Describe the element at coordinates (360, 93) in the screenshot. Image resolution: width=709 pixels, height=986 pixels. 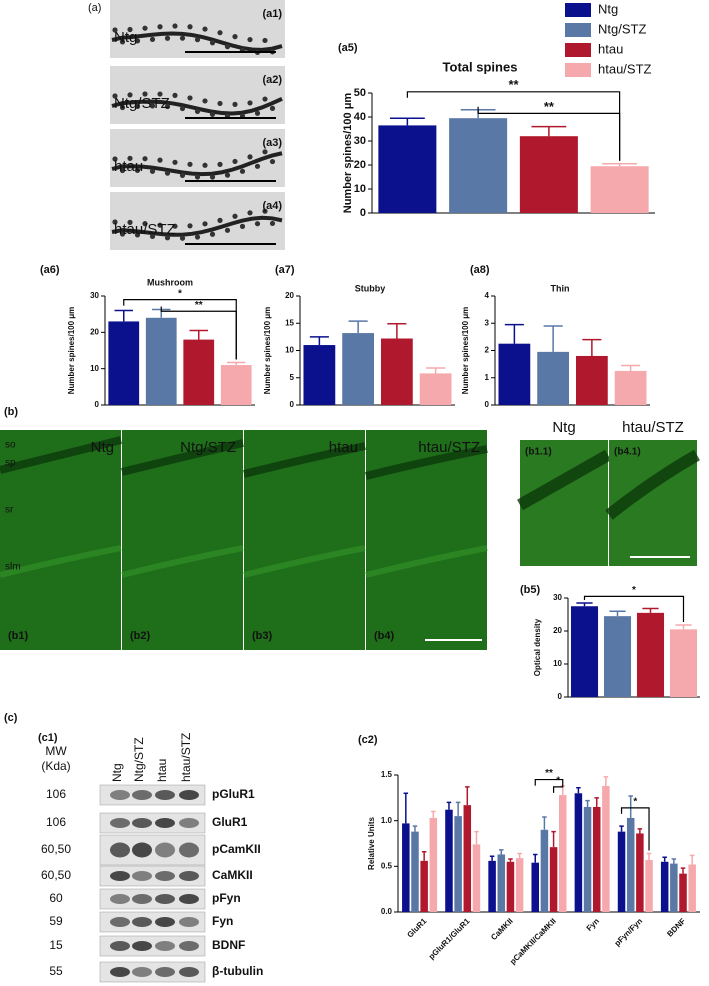
I see `y-tick-label: 50` at that location.